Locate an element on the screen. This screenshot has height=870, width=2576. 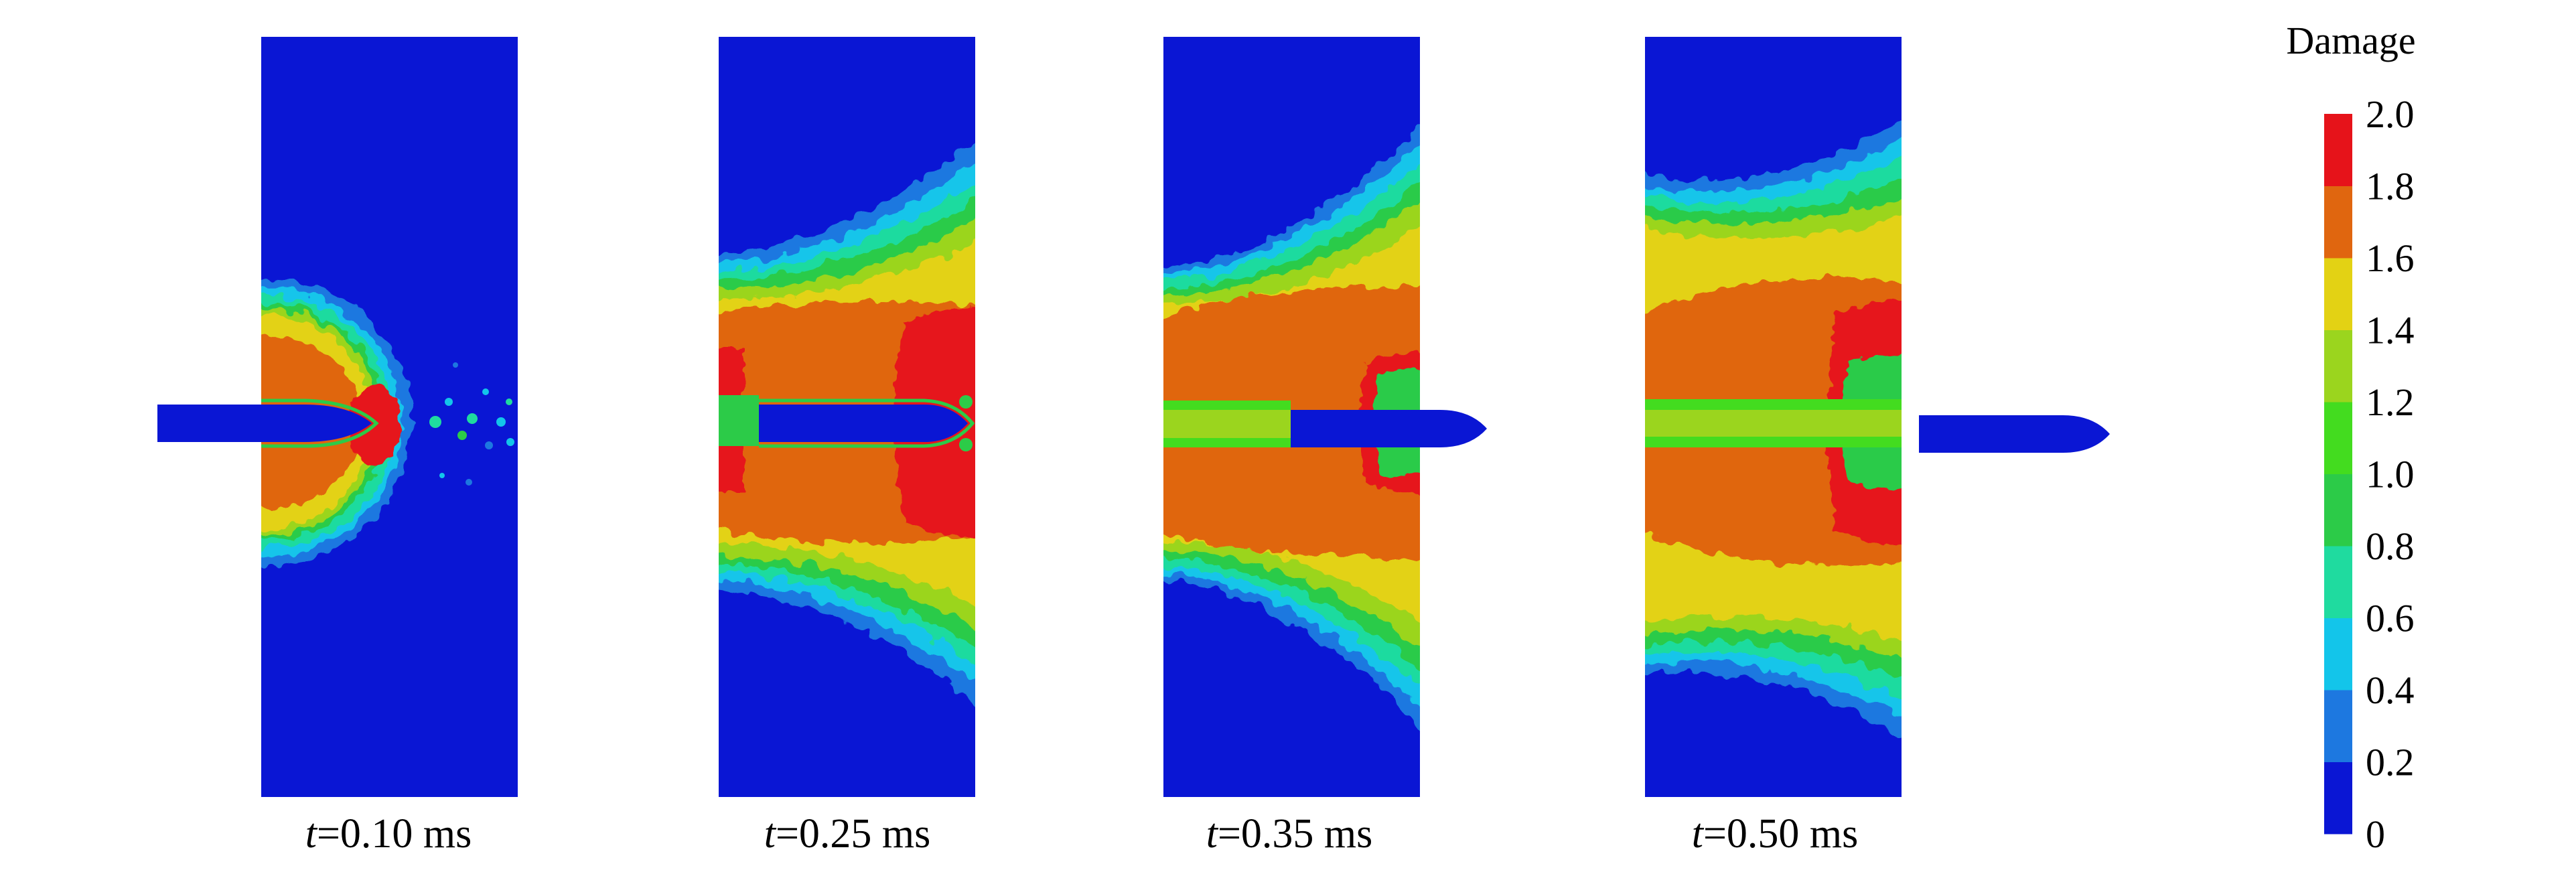
colorbar-tick-label: 0.6 is located at coordinates (2390, 618).